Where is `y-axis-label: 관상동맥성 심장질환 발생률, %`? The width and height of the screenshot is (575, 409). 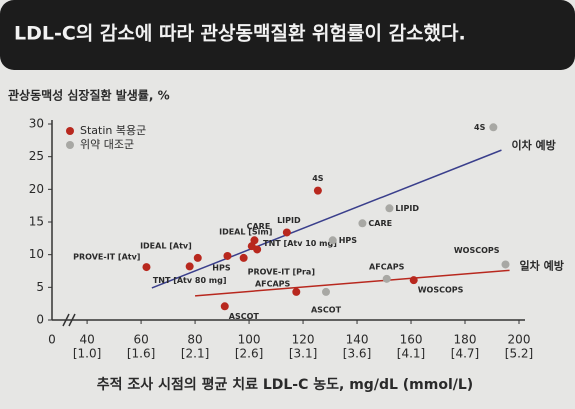 y-axis-label: 관상동맥성 심장질환 발생률, % is located at coordinates (89, 95).